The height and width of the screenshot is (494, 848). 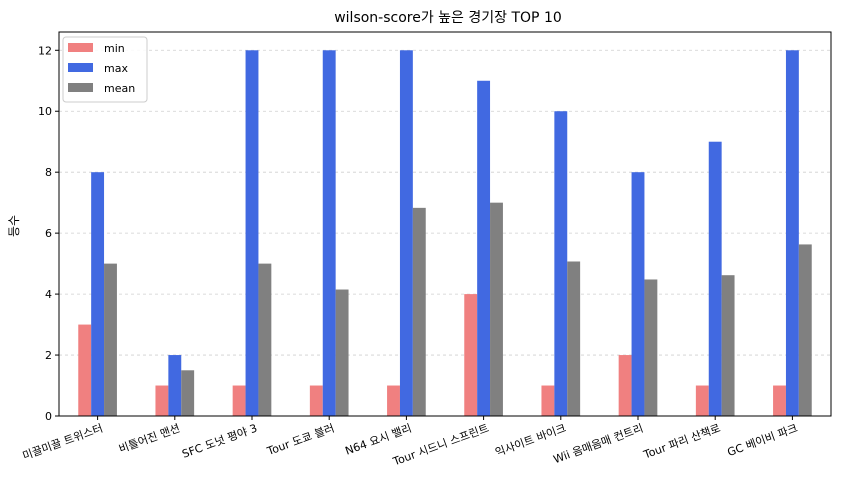 I want to click on x-tick-label: GC 베이비 파크, so click(x=763, y=440).